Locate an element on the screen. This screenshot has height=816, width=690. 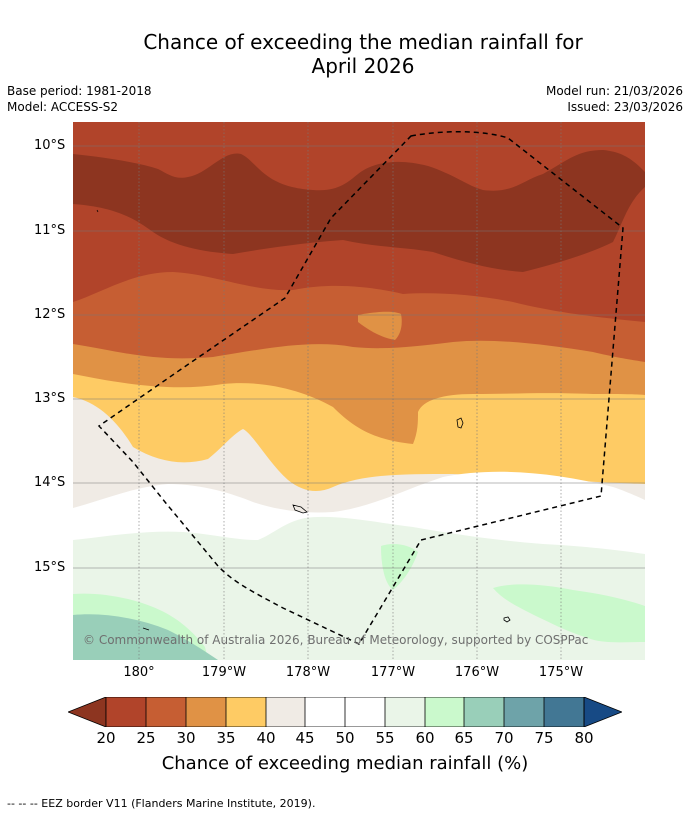
title-line-2: April 2026 is located at coordinates (363, 66).